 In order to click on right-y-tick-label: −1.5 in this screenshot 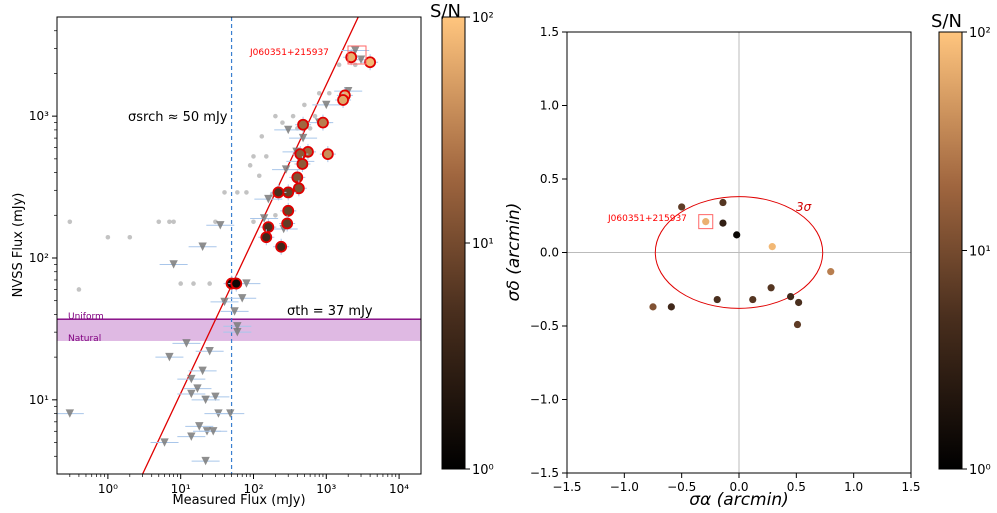, I will do `click(544, 473)`.